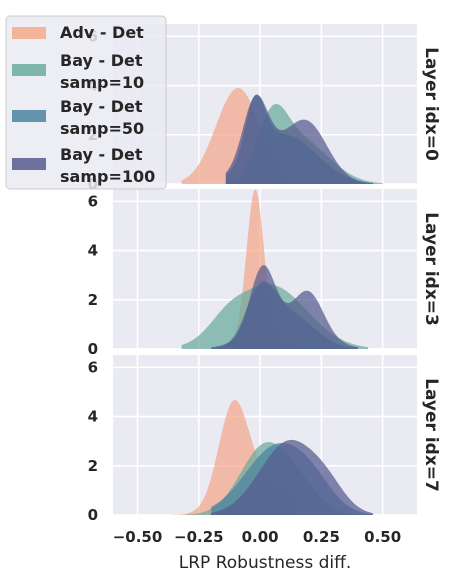  Describe the element at coordinates (431, 269) in the screenshot. I see `row-label: Layer idx=3` at that location.